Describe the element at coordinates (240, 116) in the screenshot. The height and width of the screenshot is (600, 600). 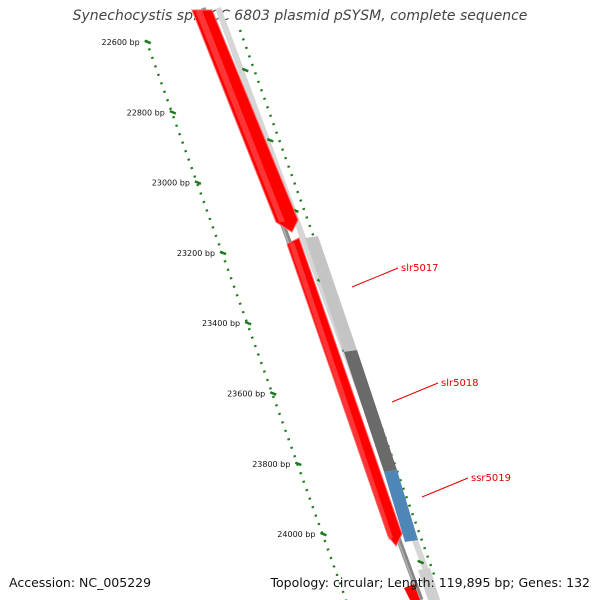
I see `cds-arrow-upper-shine` at that location.